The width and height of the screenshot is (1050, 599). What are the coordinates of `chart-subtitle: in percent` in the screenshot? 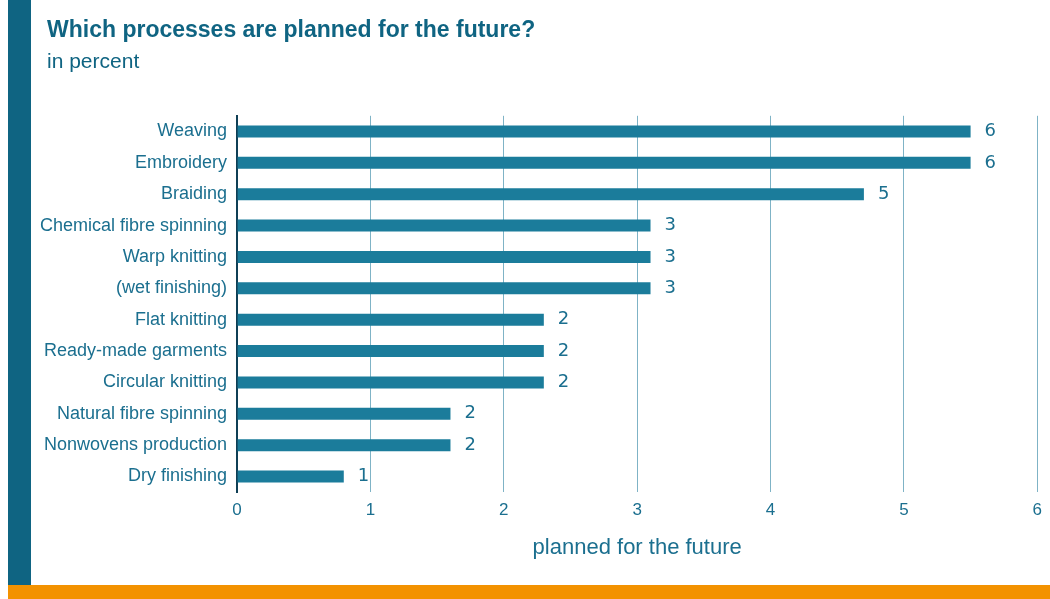 It's located at (93, 61).